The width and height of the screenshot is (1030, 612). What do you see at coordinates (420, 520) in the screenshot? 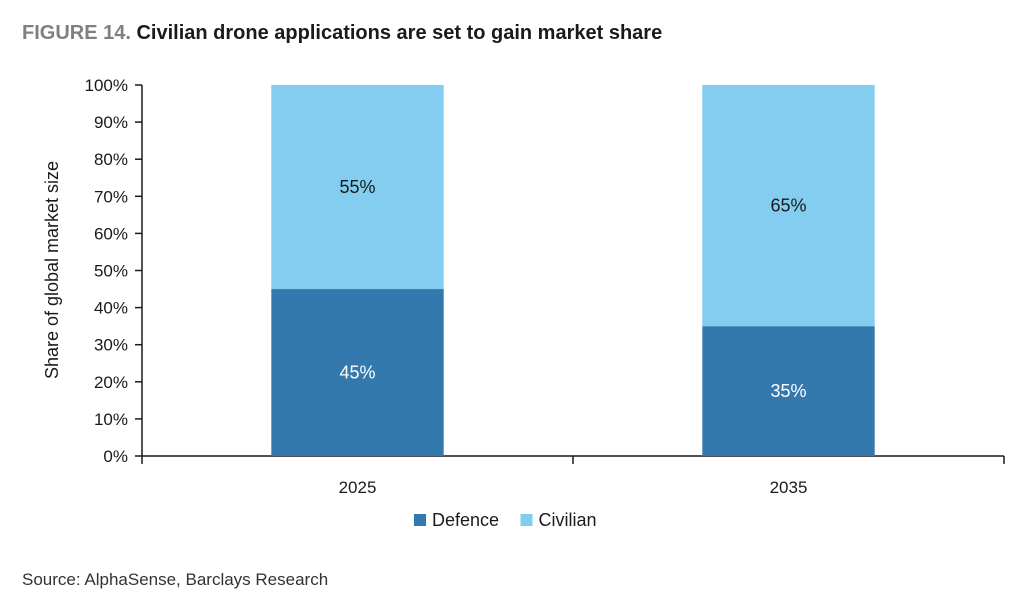
I see `legend-swatch-defence` at bounding box center [420, 520].